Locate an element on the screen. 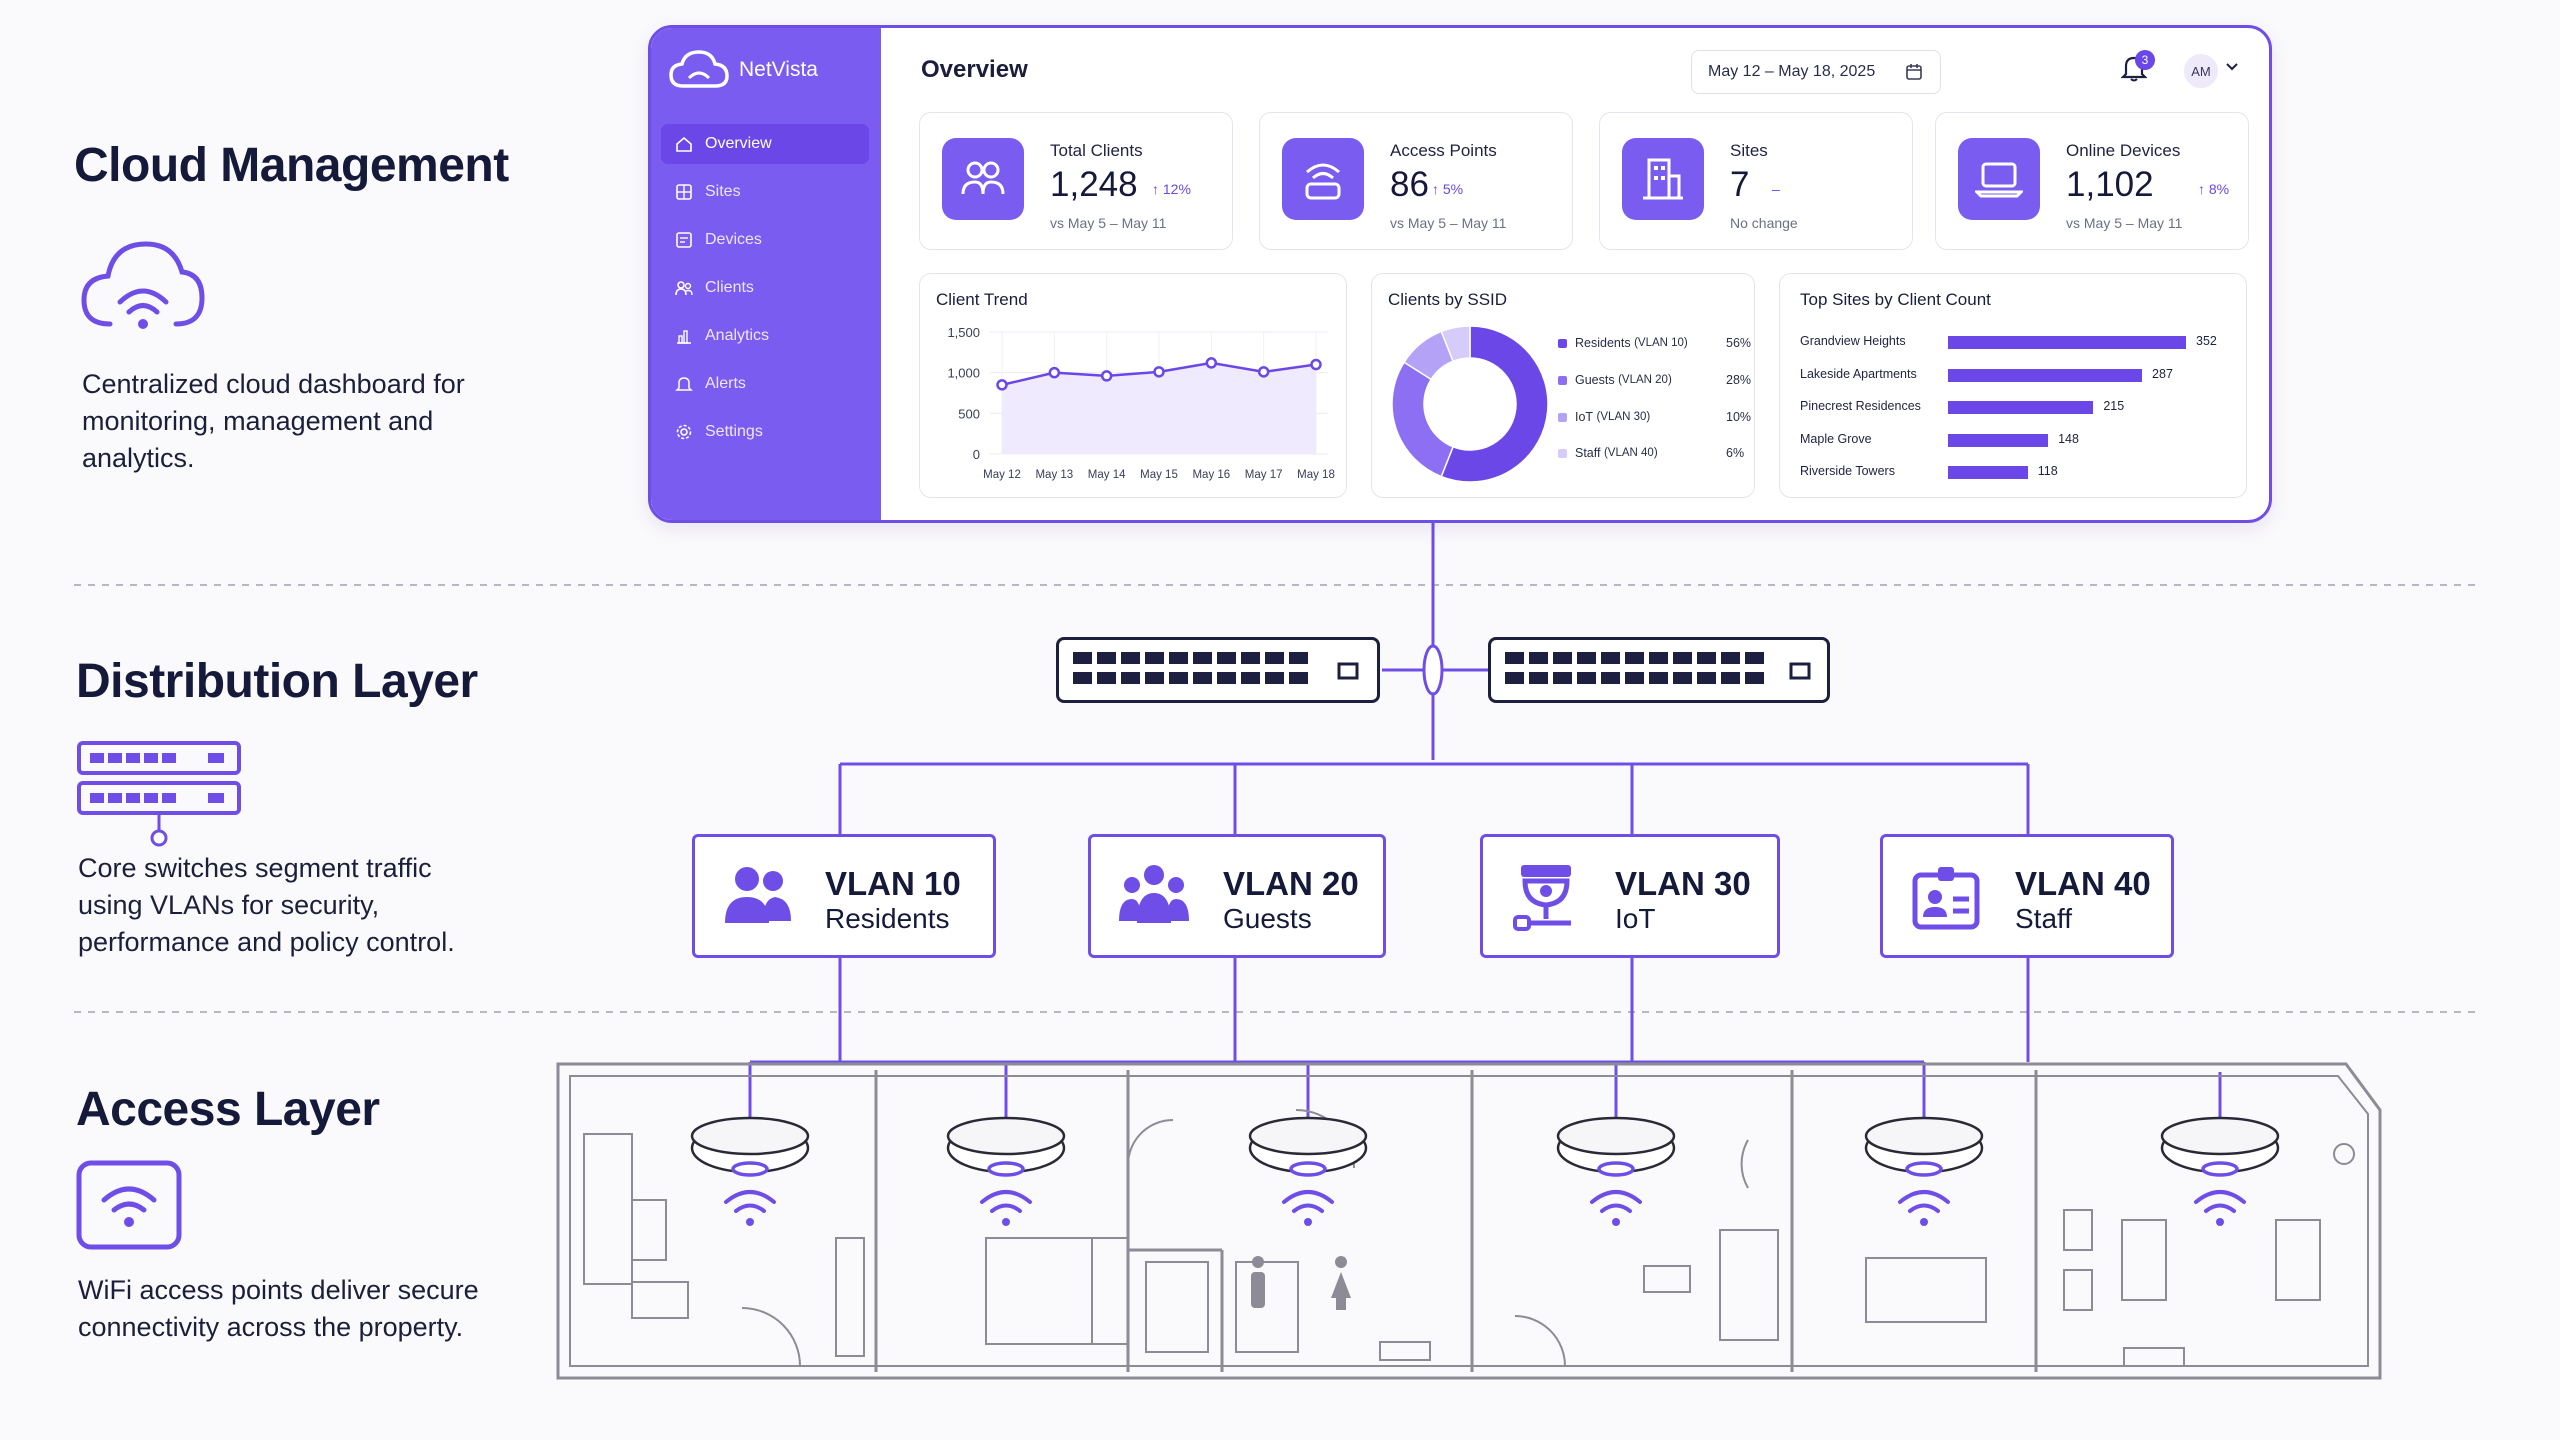 This screenshot has height=1440, width=2560. site-value-label: 215 is located at coordinates (2114, 406).